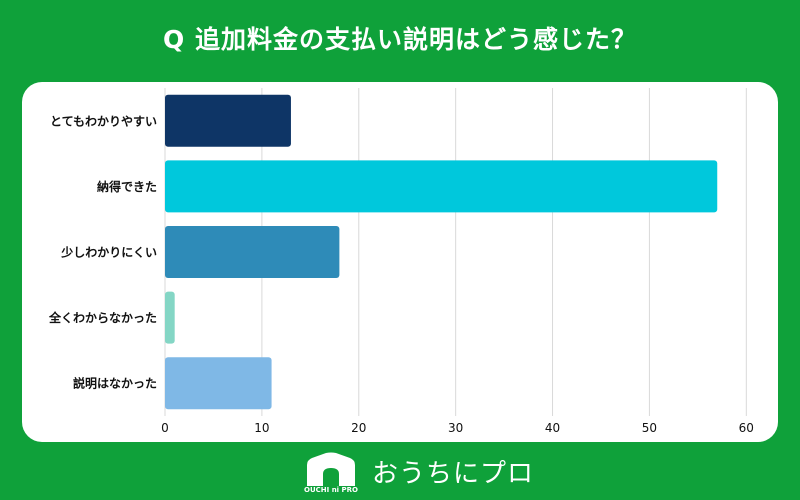  What do you see at coordinates (108, 252) in the screenshot?
I see `category-label: 少しわかりにくい` at bounding box center [108, 252].